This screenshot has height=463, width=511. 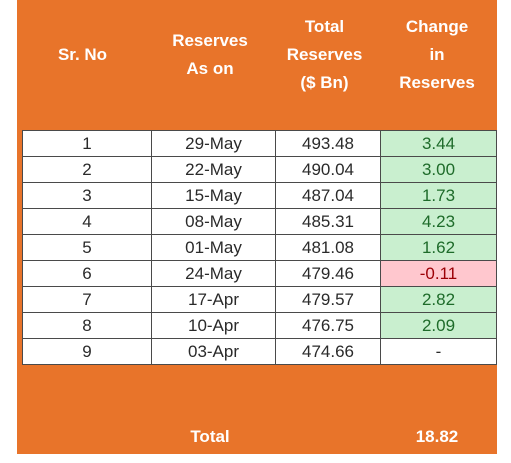 I want to click on table-row: 6 24-May 479.46 -0.11, so click(x=259, y=273).